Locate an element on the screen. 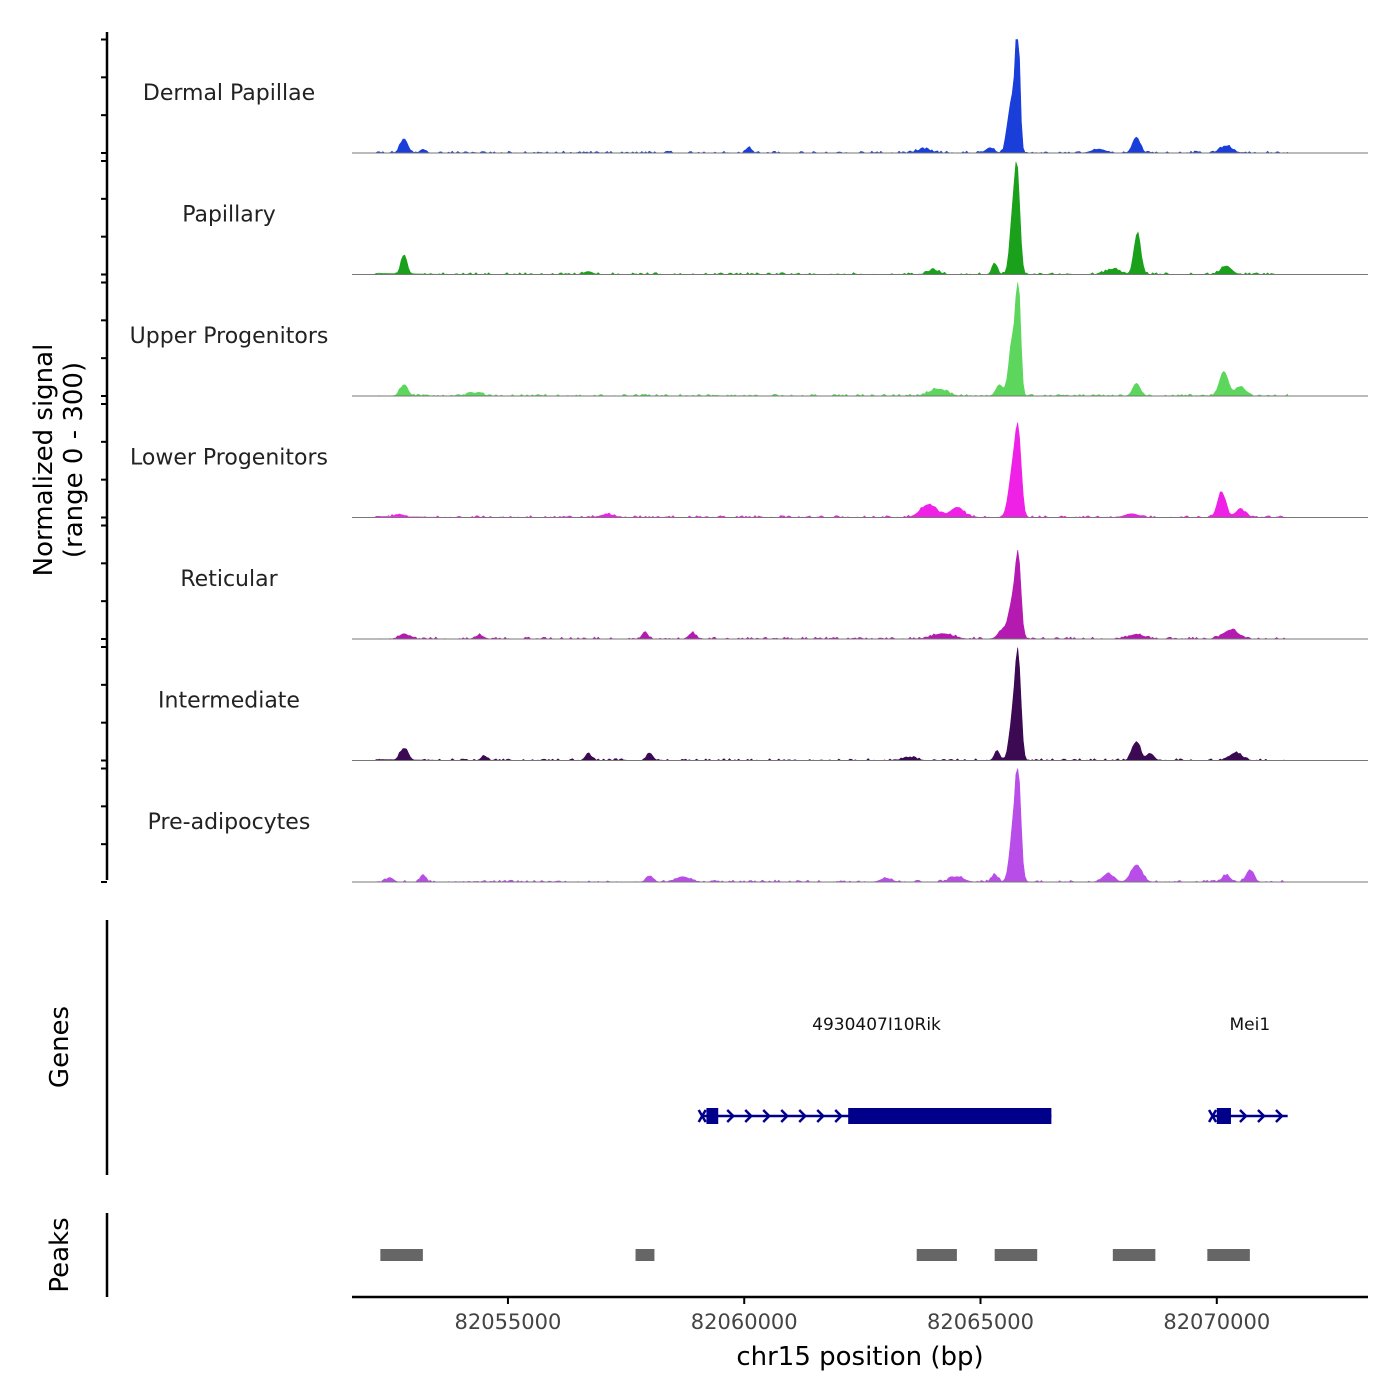 The width and height of the screenshot is (1400, 1400). track-label: Pre-adipocytes is located at coordinates (229, 822).